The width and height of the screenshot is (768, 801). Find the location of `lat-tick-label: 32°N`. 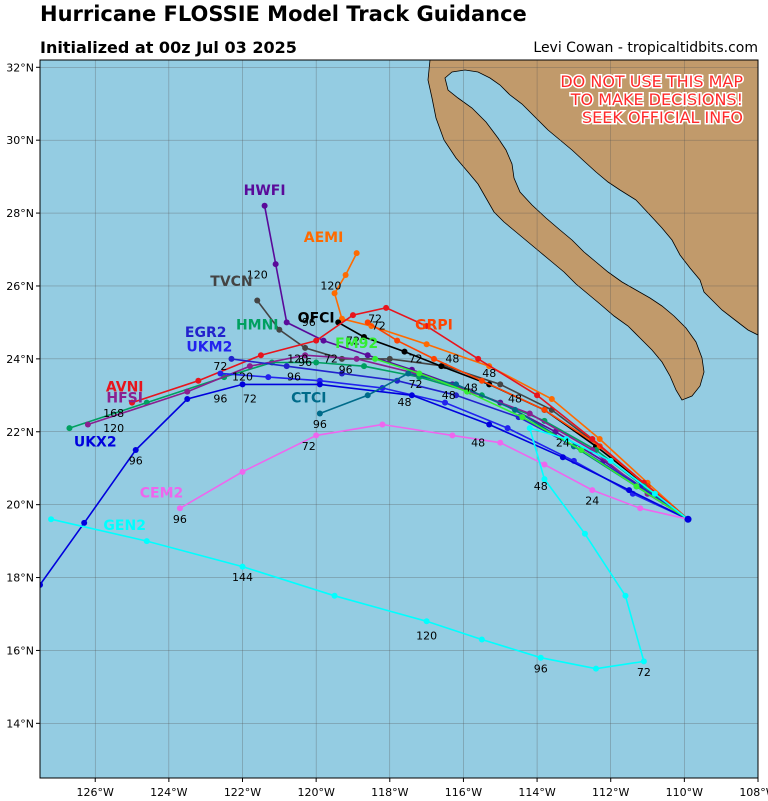

lat-tick-label: 32°N is located at coordinates (20, 67).